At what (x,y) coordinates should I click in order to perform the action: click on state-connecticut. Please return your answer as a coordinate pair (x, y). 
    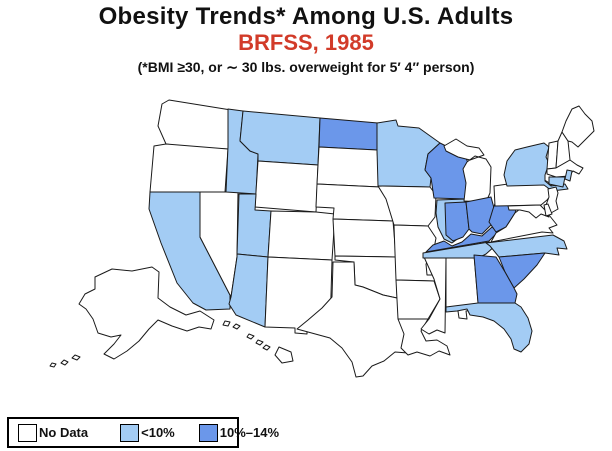
    Looking at the image, I should click on (557, 182).